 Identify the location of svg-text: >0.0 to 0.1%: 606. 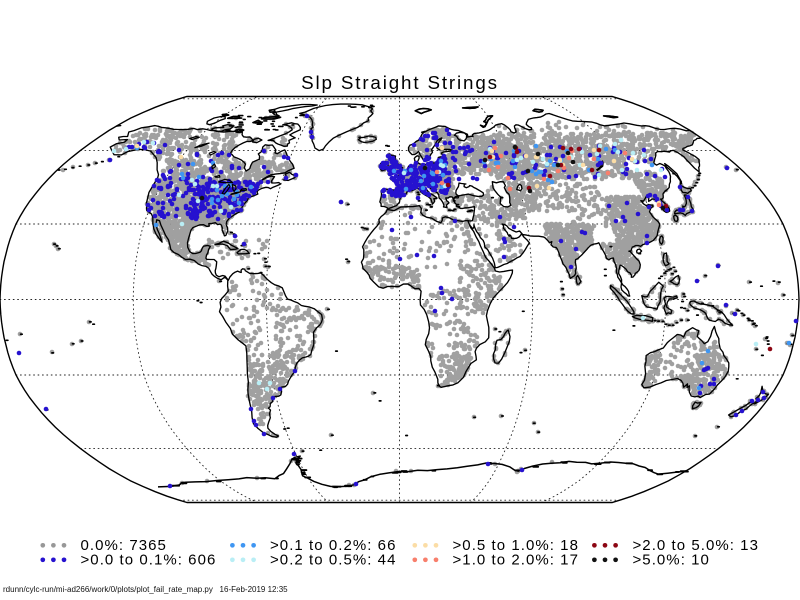
(149, 560).